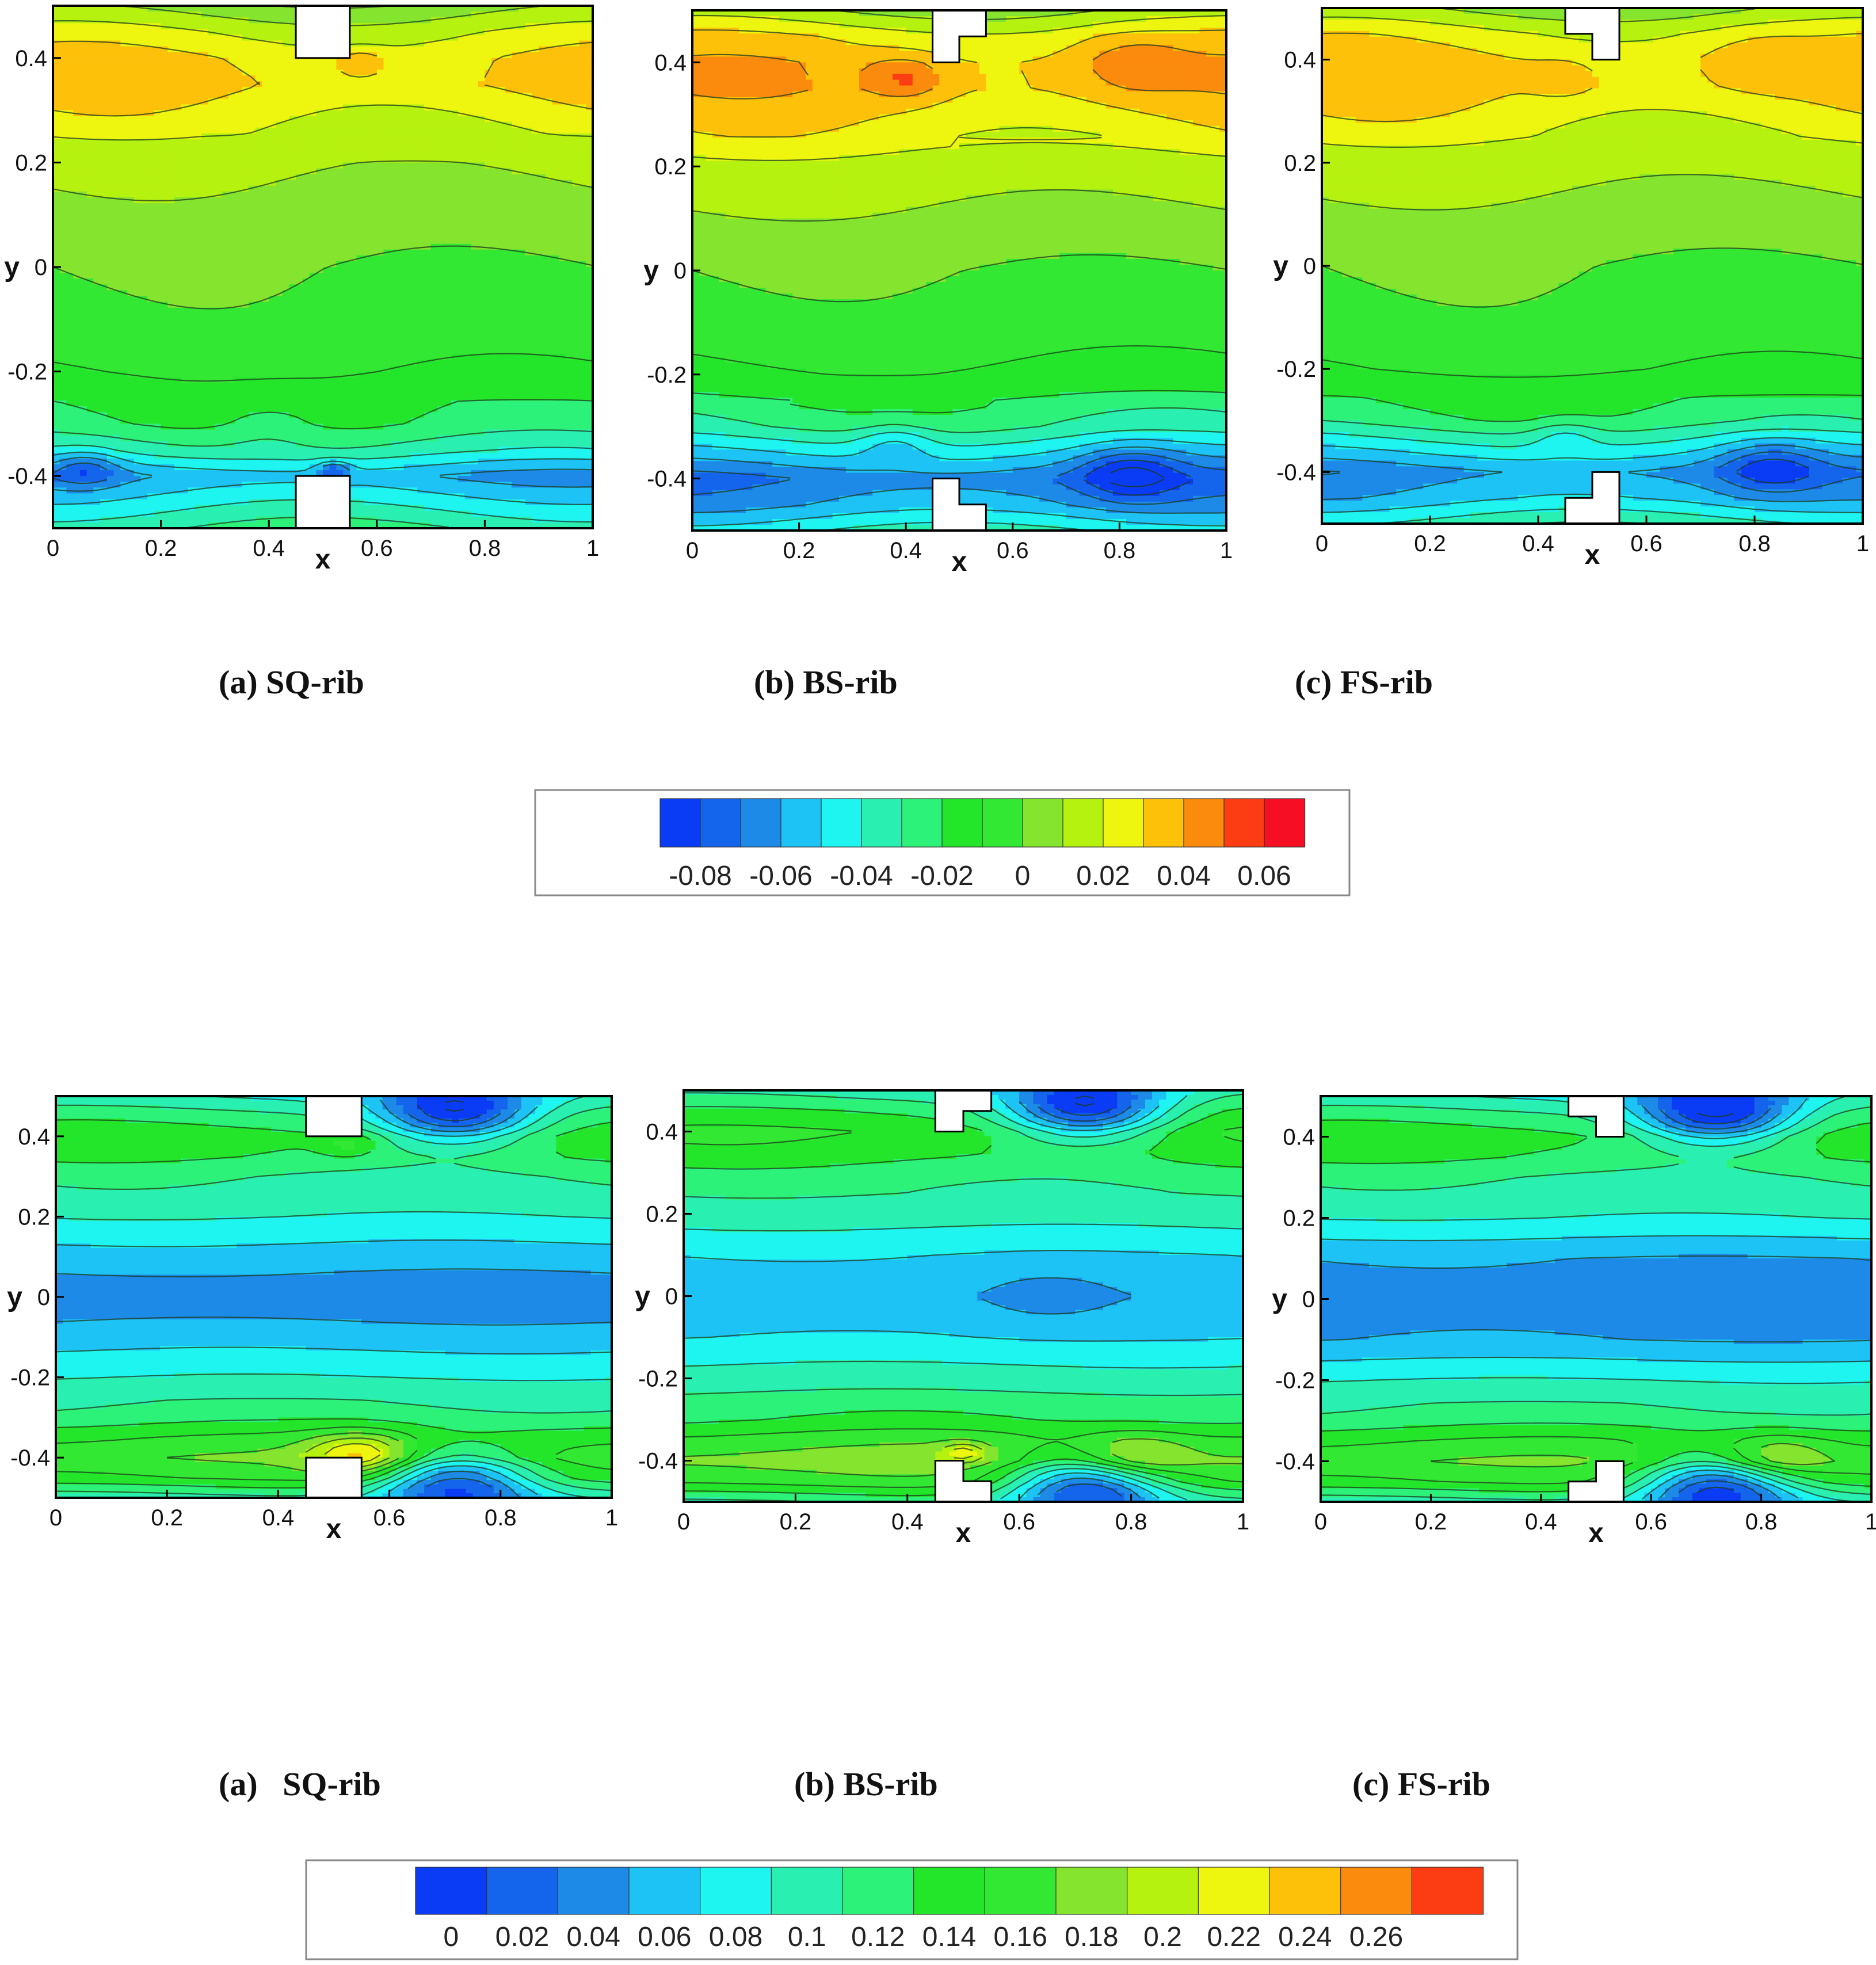 The width and height of the screenshot is (1876, 1965). I want to click on colorbar-label: 0.18, so click(1091, 1937).